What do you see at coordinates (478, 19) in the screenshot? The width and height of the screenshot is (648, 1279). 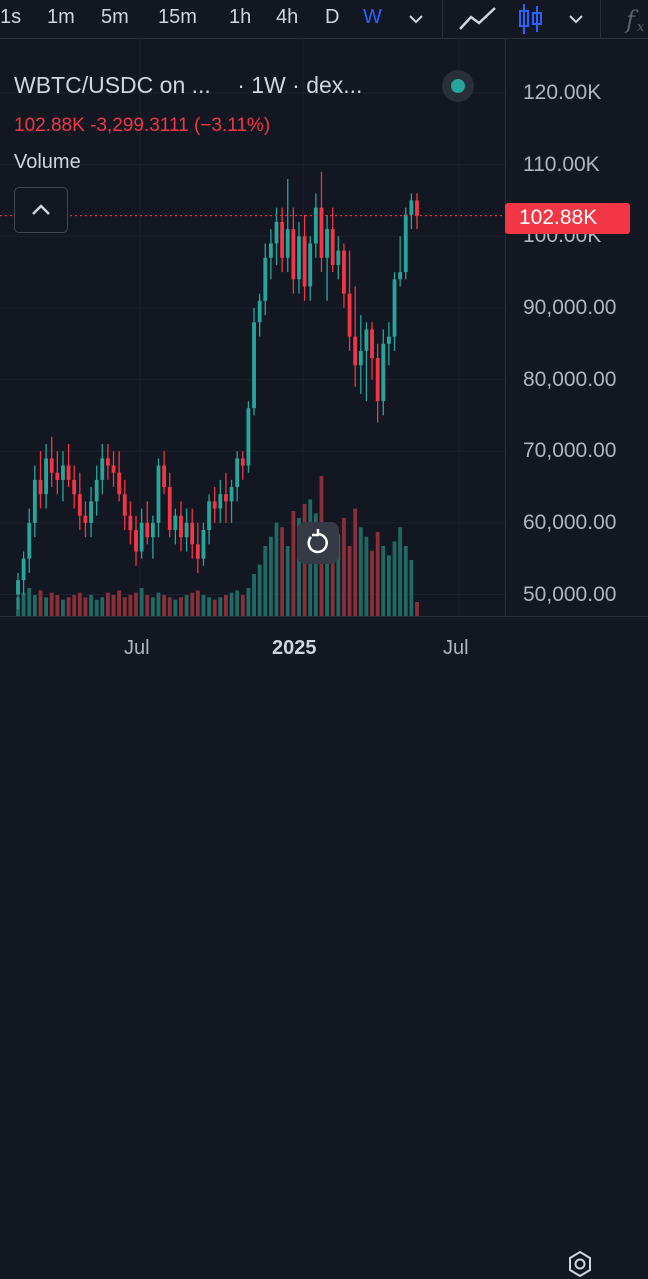 I see `line-chart-icon` at bounding box center [478, 19].